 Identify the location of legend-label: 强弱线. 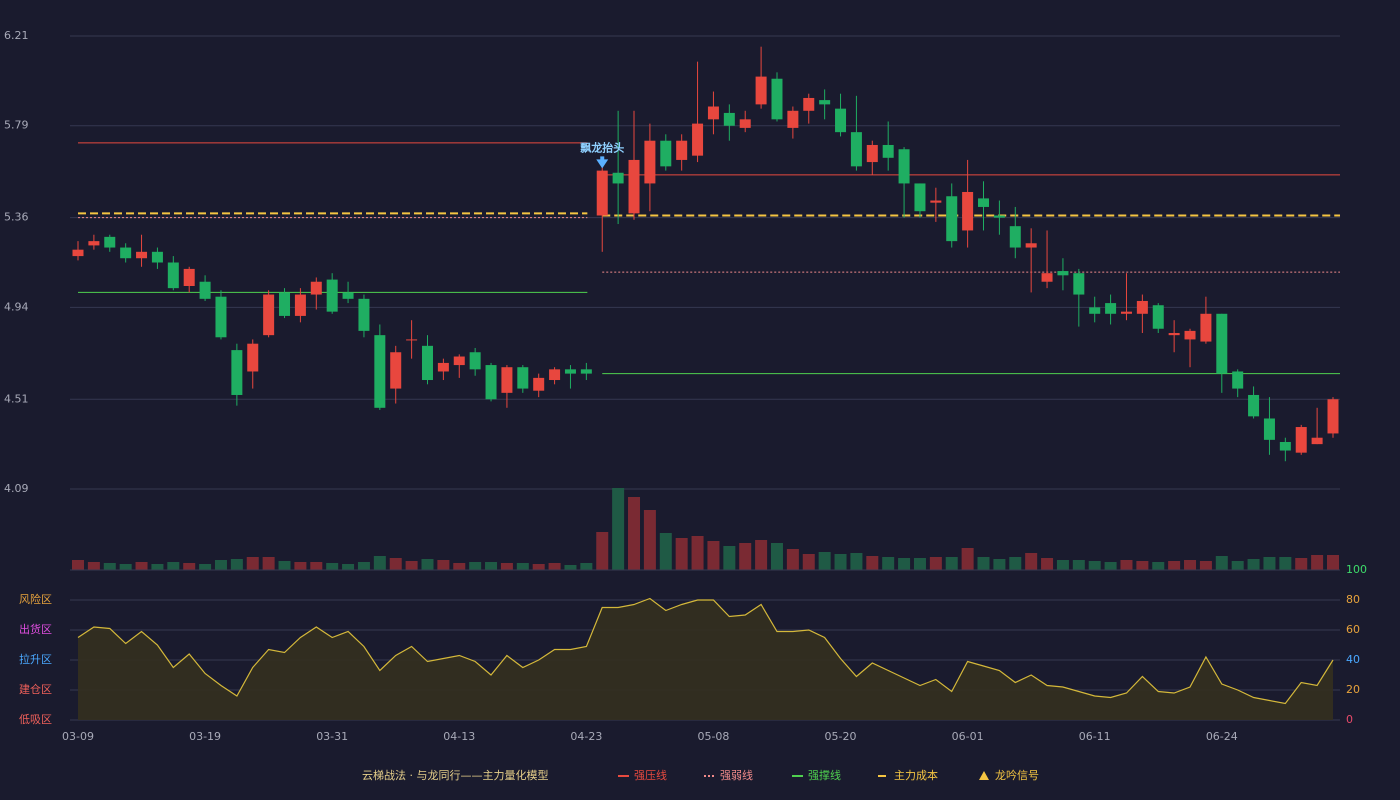
(736, 775).